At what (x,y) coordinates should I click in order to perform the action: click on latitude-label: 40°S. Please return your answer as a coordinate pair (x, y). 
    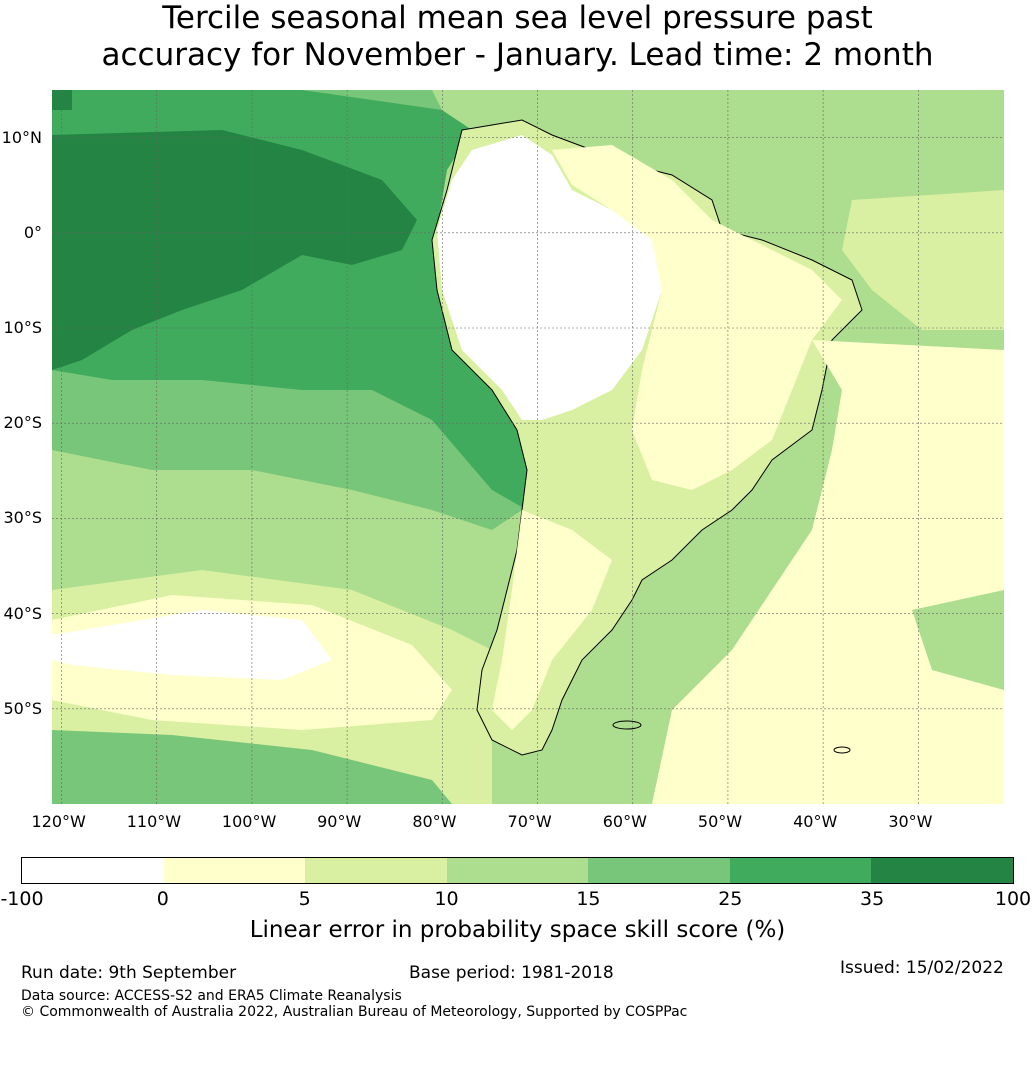
    Looking at the image, I should click on (22, 613).